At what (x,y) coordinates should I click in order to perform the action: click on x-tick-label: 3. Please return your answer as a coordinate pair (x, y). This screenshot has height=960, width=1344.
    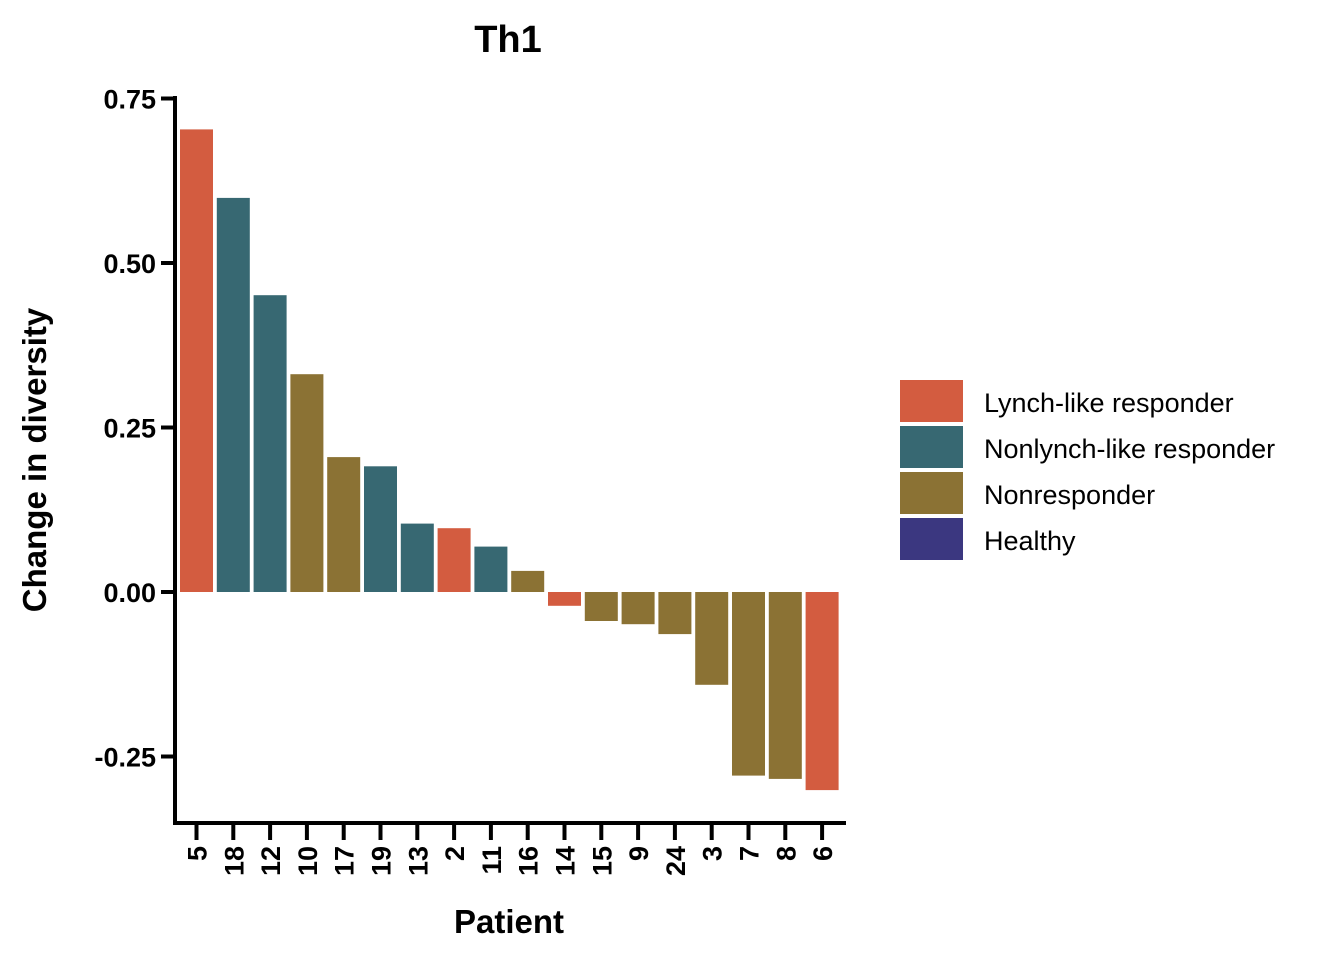
    Looking at the image, I should click on (713, 853).